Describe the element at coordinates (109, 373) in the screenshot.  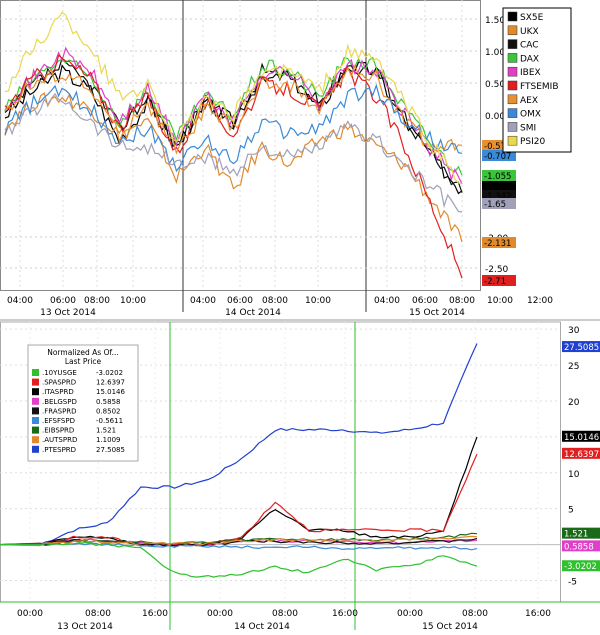
I see `bottom-legend-value: -3.0202` at that location.